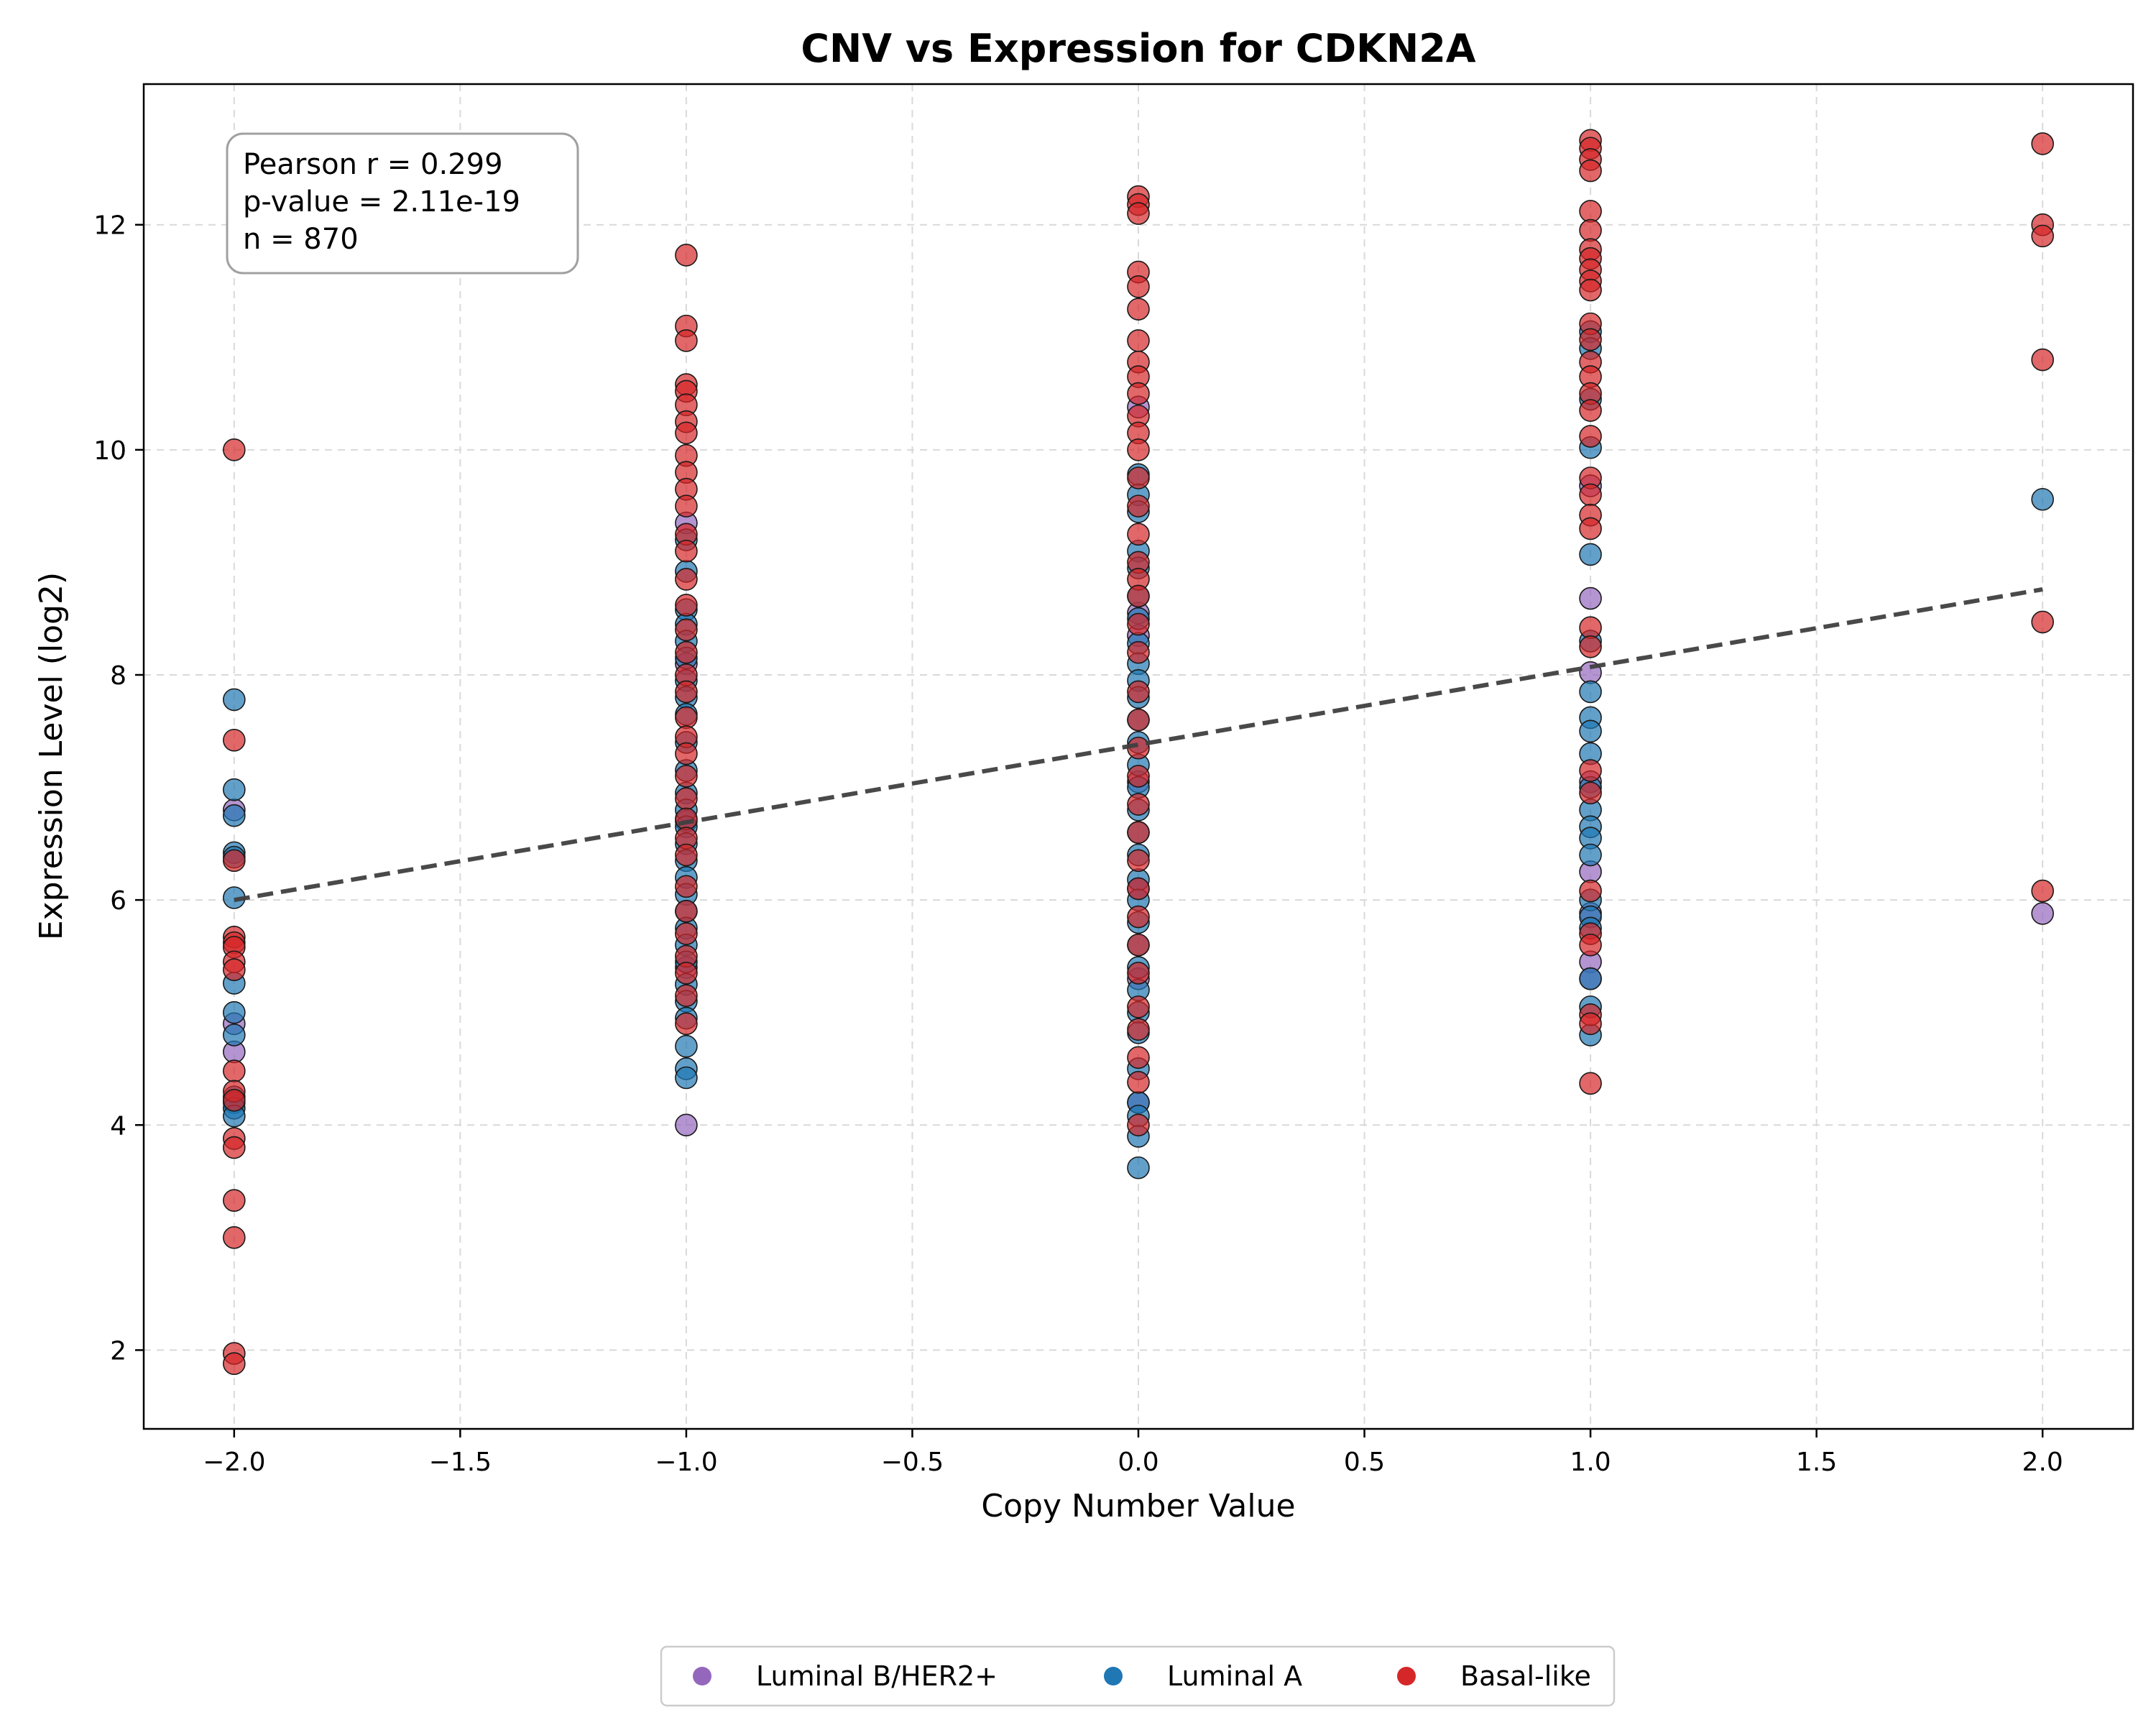 This screenshot has height=1725, width=2156. Describe the element at coordinates (1138, 48) in the screenshot. I see `chart-title: CNV vs Expression for CDKN2A` at that location.